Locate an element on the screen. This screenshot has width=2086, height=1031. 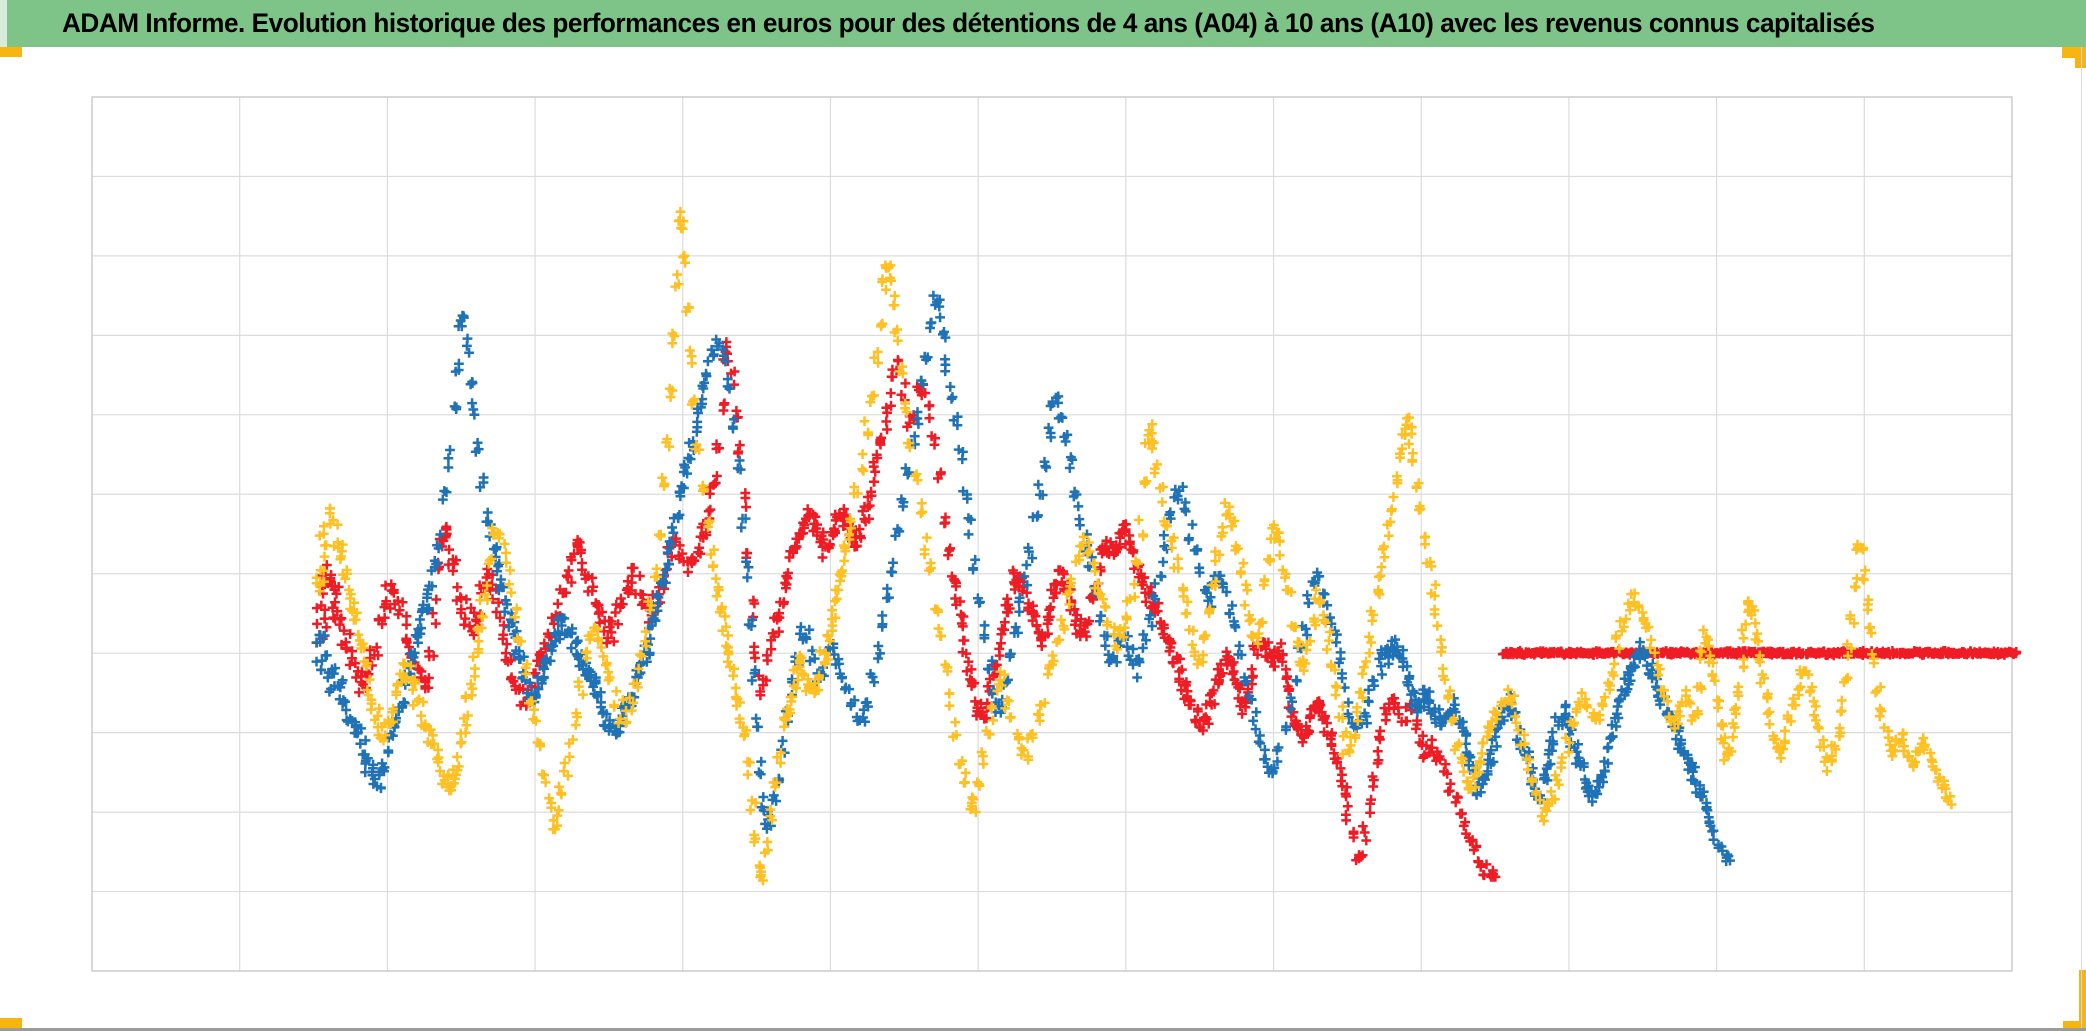
right-edge-line is located at coordinates (2081, 537).